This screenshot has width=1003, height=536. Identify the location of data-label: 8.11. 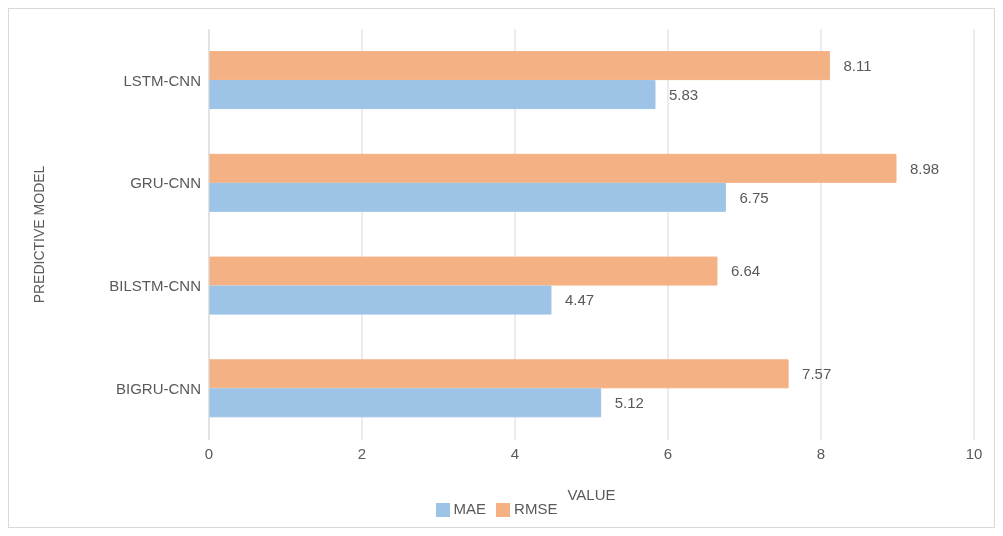
(857, 65).